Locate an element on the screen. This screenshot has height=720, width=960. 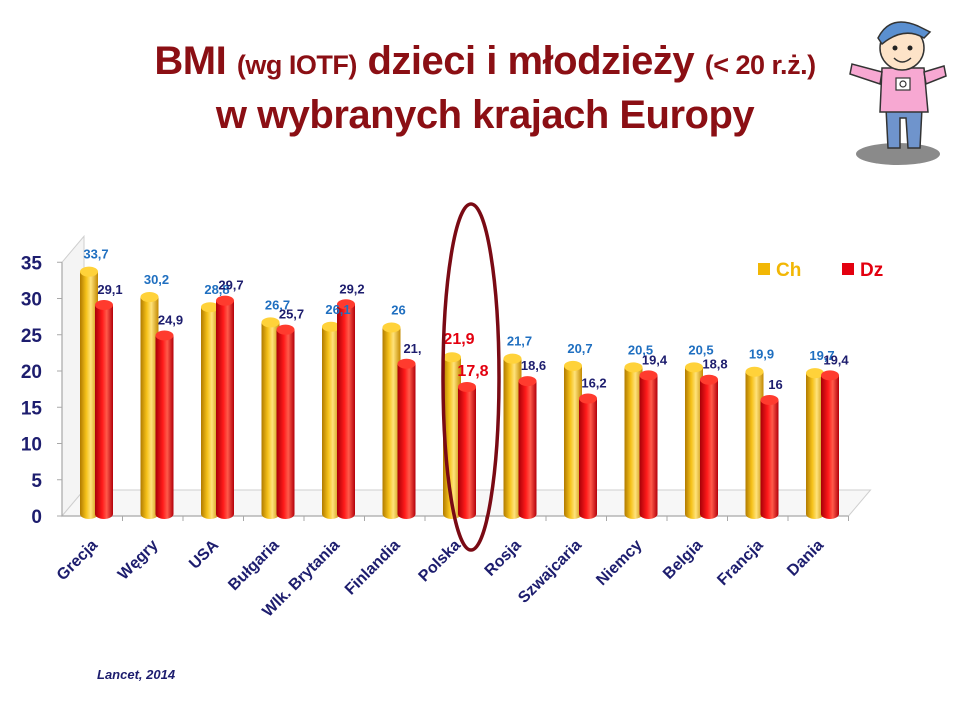
x-tick-label: Francja is located at coordinates (740, 563).